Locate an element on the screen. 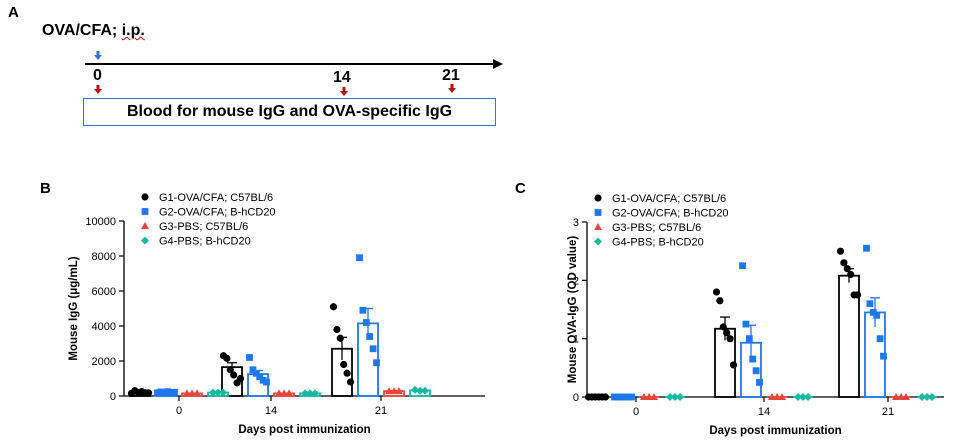 The image size is (956, 441). timeline is located at coordinates (294, 73).